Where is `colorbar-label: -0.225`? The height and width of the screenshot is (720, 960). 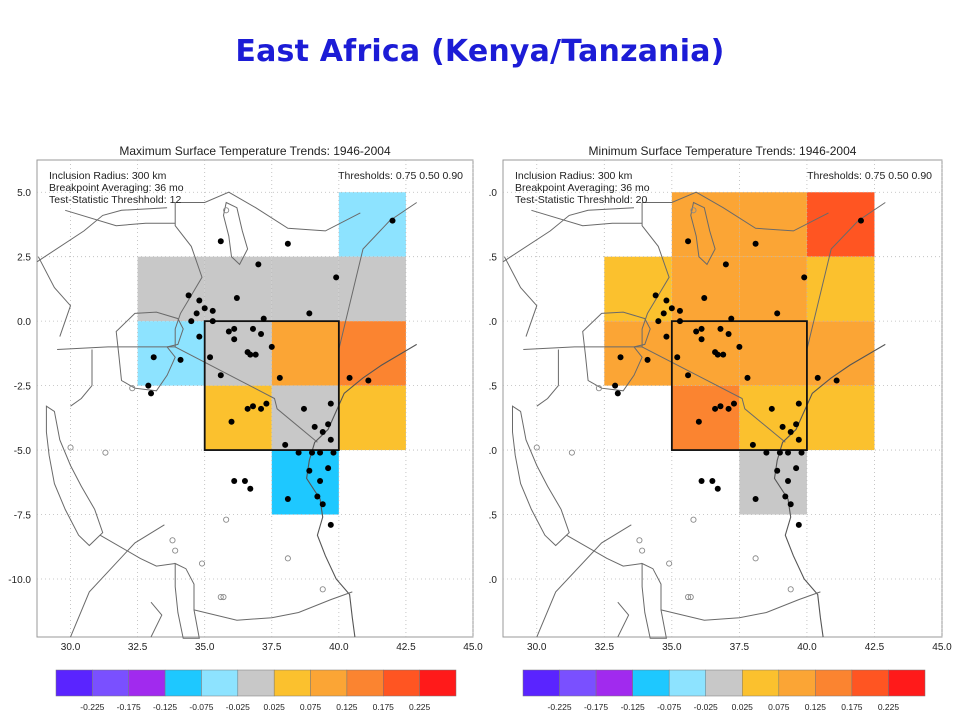
colorbar-label: -0.225 is located at coordinates (92, 707).